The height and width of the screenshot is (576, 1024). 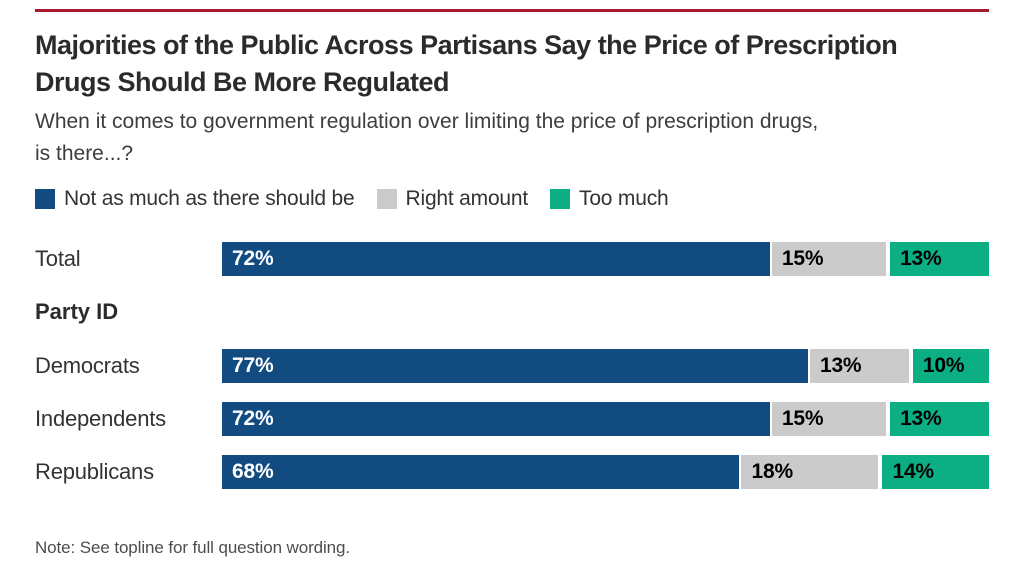 I want to click on legend-item-not-as-much-as-there-should-be: Not as much as there should be, so click(x=195, y=199).